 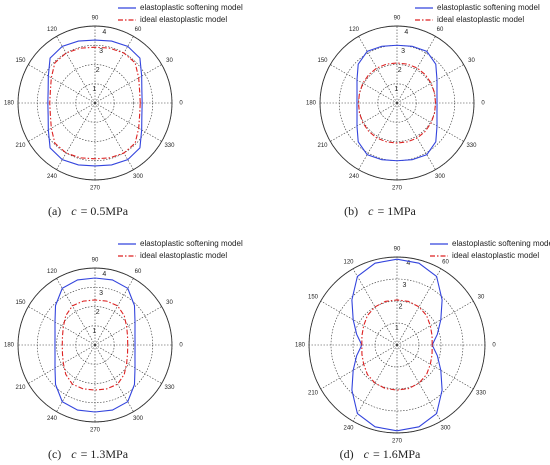 What do you see at coordinates (445, 429) in the screenshot?
I see `theta-tick-label: 300` at bounding box center [445, 429].